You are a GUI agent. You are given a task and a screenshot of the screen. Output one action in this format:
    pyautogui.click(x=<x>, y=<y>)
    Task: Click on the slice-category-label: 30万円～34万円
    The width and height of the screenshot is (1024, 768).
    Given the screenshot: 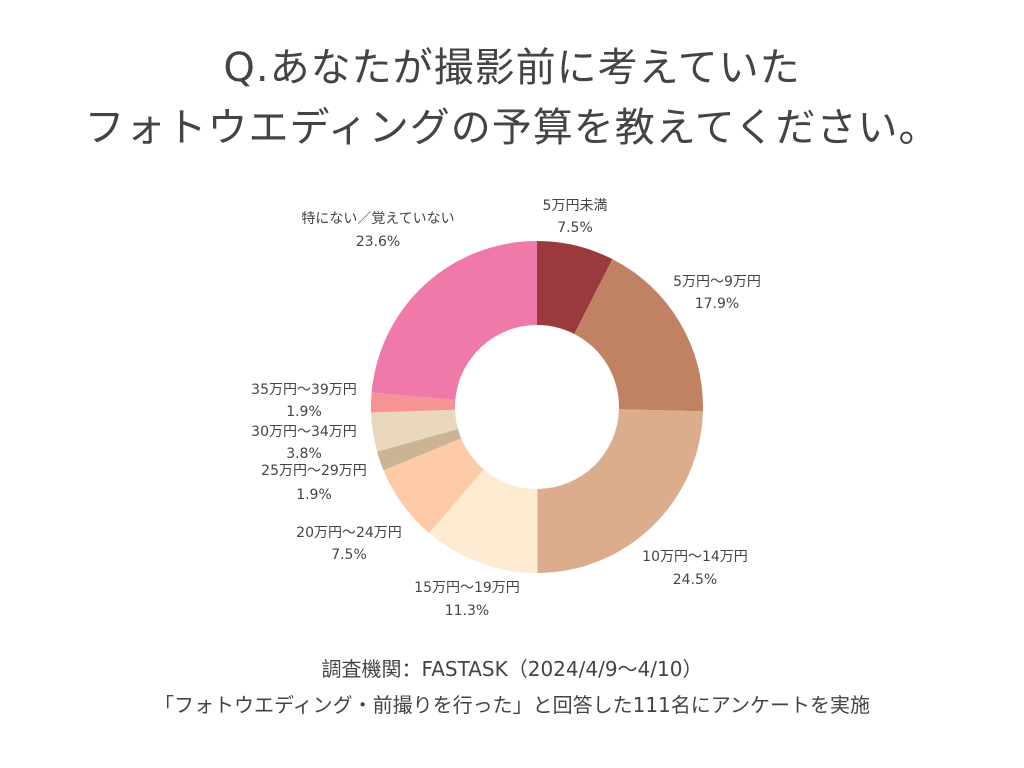 What is the action you would take?
    pyautogui.click(x=304, y=432)
    